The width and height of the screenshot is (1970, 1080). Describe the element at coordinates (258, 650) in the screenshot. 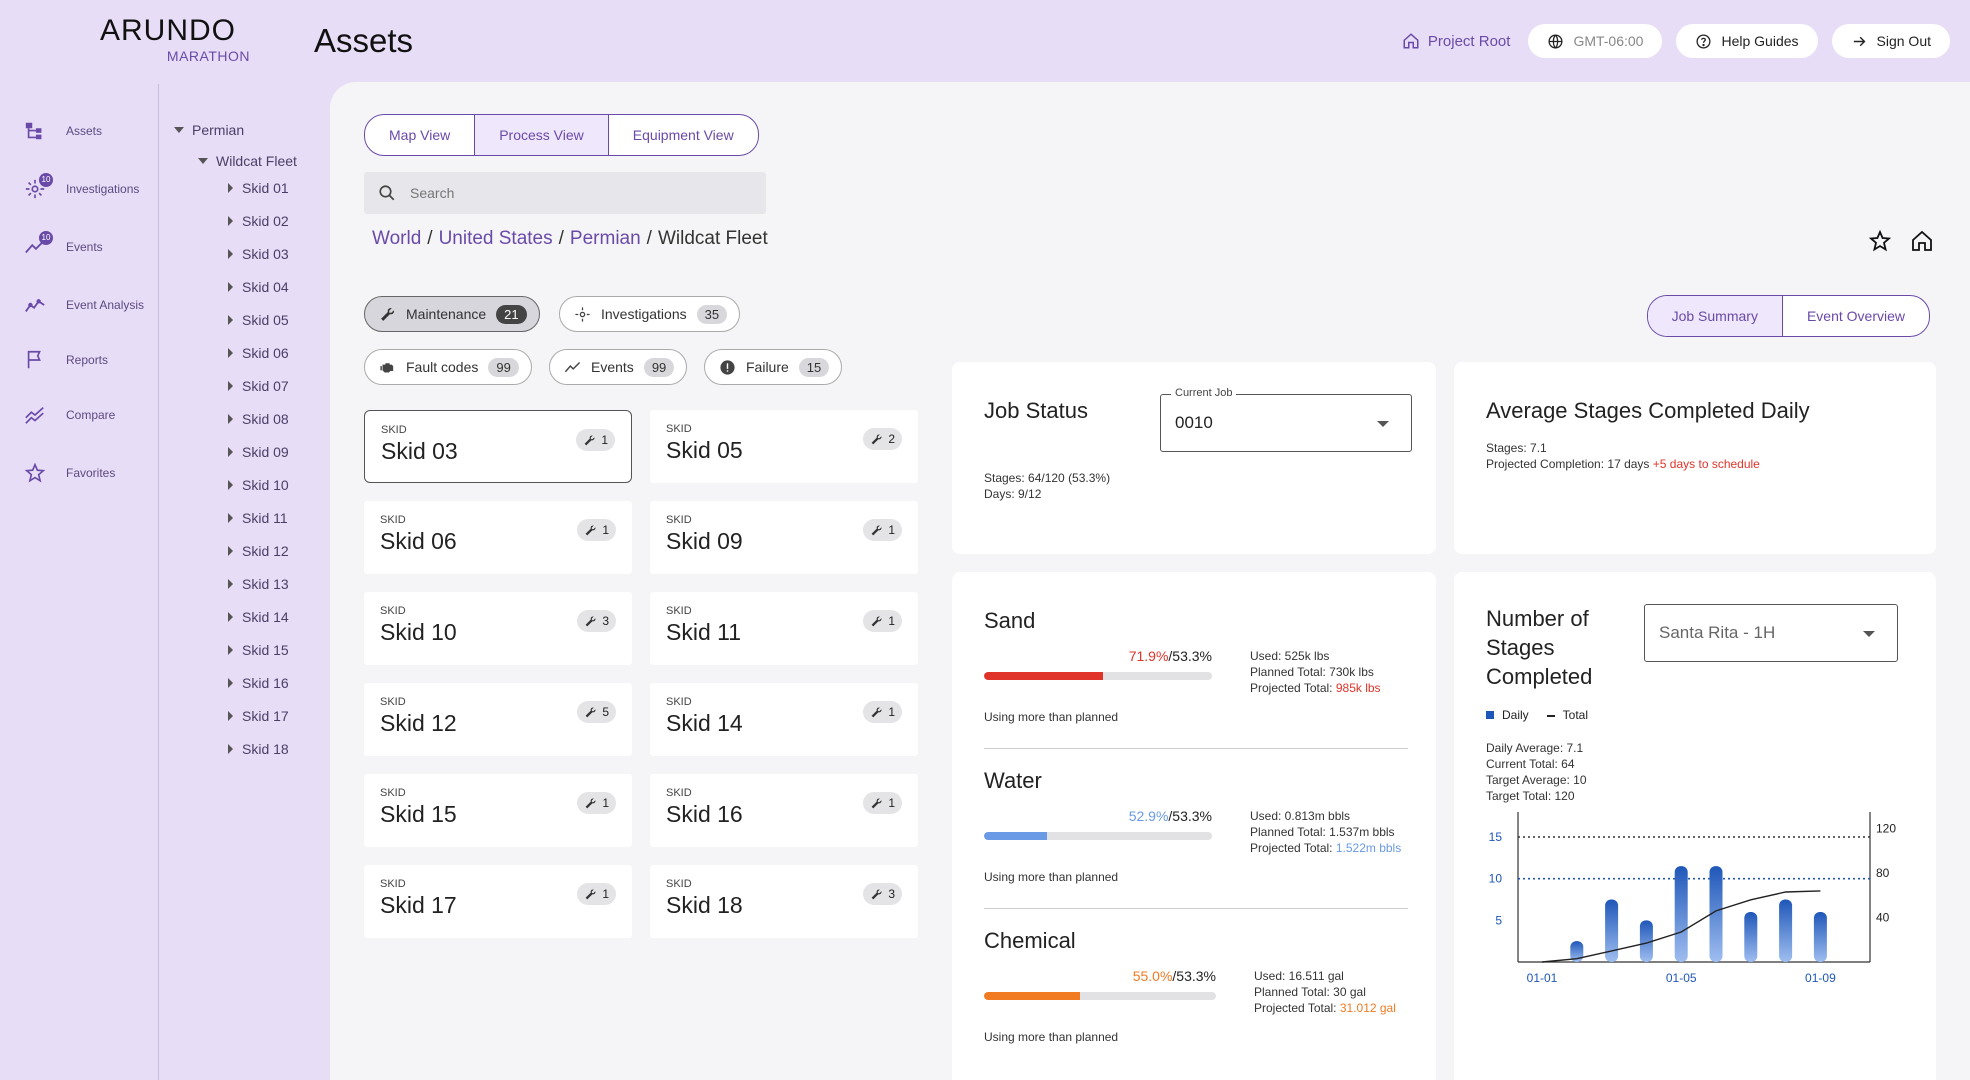

I see `tree-node-skid: Skid 15` at that location.